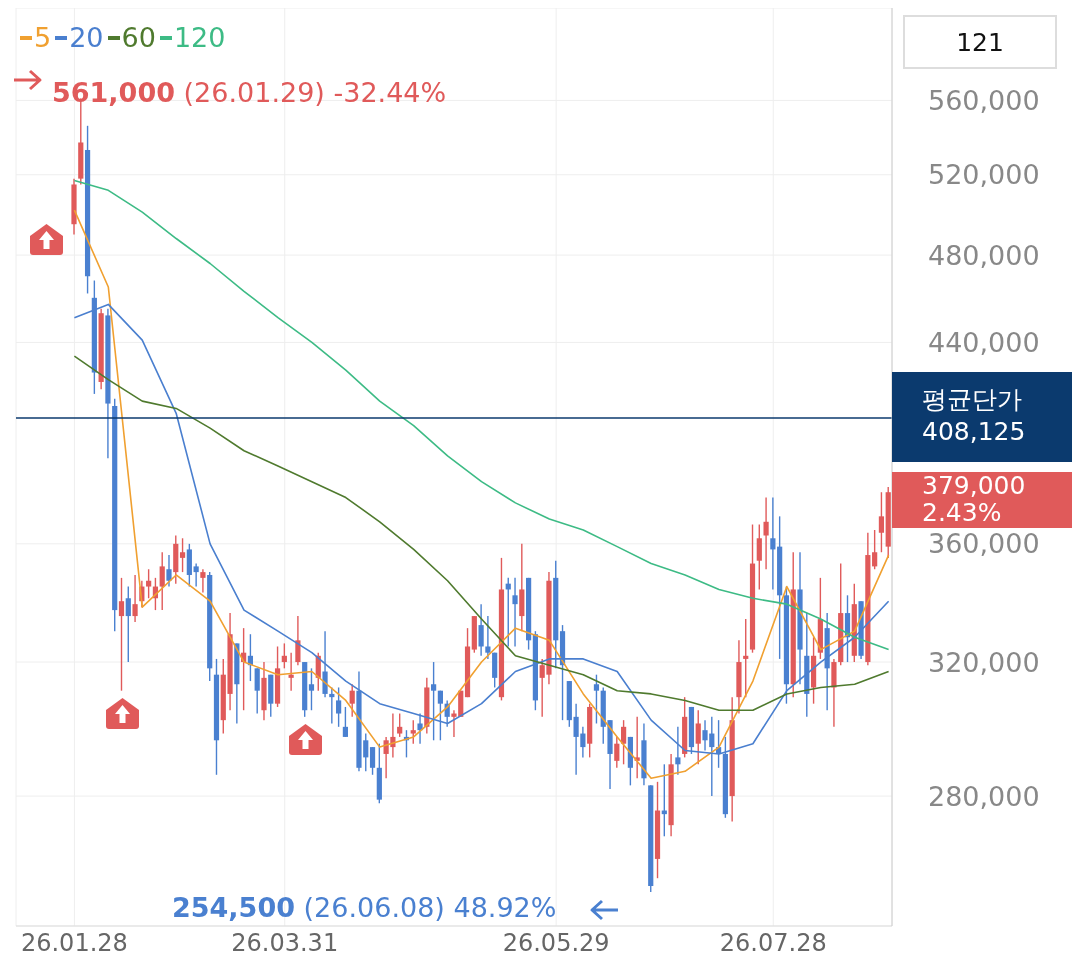 This screenshot has width=1080, height=975. Describe the element at coordinates (974, 499) in the screenshot. I see `text: 379,000 2.43%` at that location.